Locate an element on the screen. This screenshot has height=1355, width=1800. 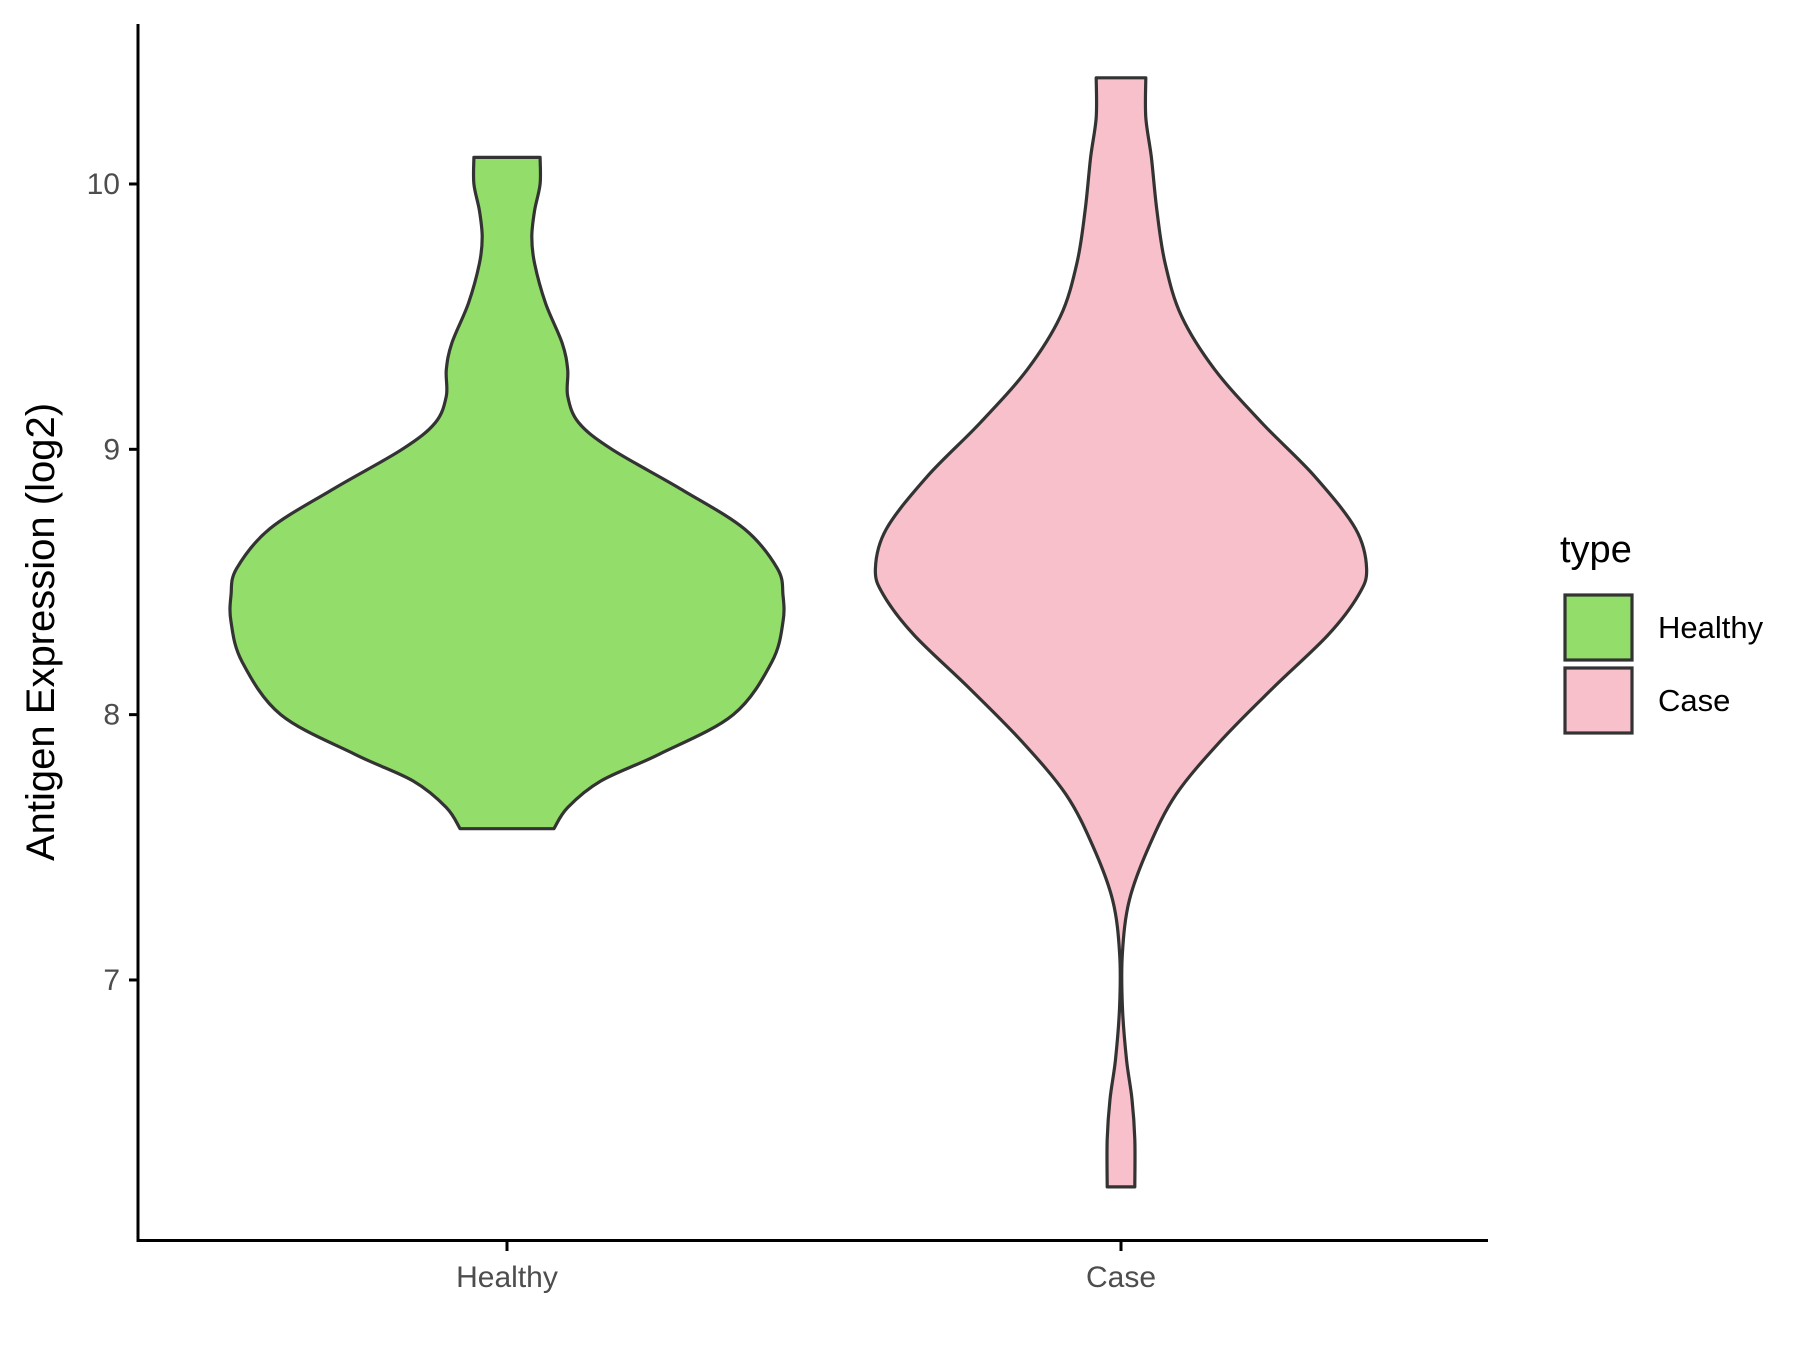
legend-title: type is located at coordinates (1596, 550).